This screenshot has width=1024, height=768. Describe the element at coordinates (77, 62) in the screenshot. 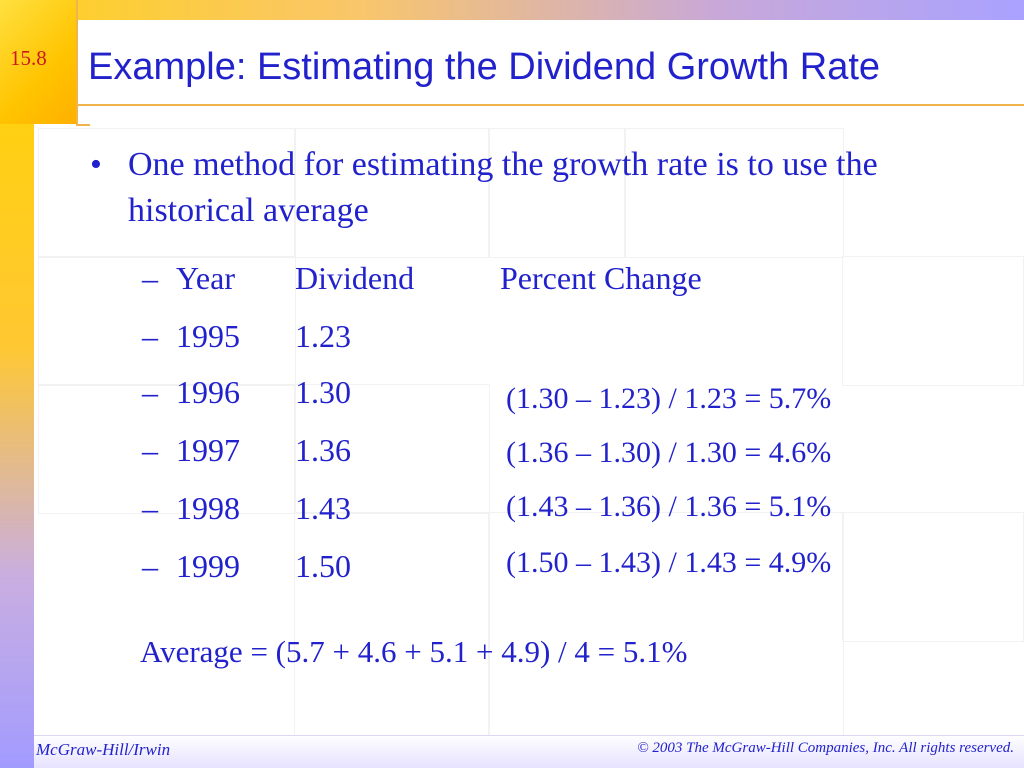

I see `title-side-rule` at that location.